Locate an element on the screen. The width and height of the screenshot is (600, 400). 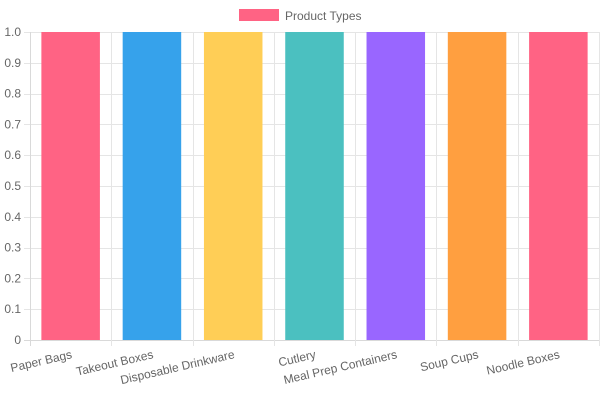
y-tick-label: 0.5 is located at coordinates (12, 186).